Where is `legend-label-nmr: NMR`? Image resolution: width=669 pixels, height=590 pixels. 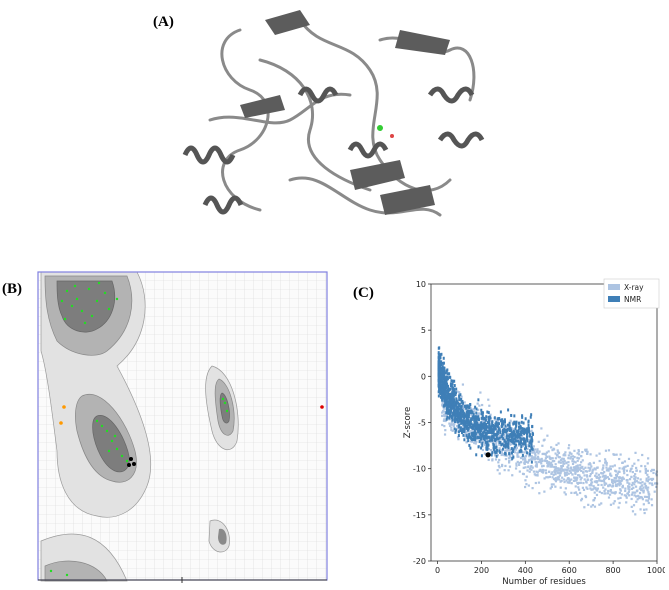
legend-label-nmr: NMR is located at coordinates (632, 299).